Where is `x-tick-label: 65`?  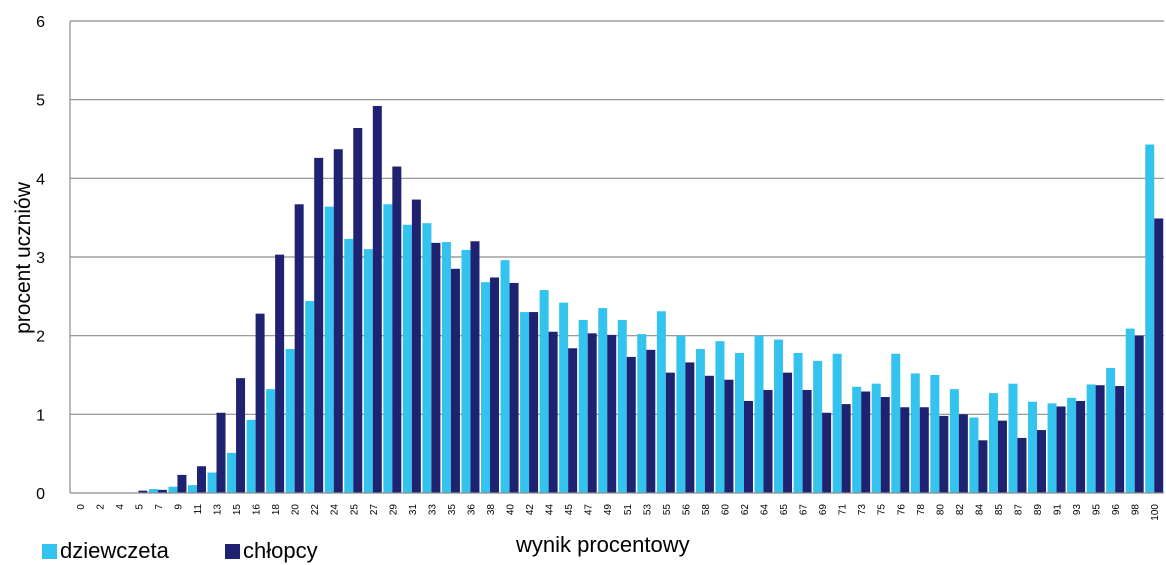
x-tick-label: 65 is located at coordinates (784, 510).